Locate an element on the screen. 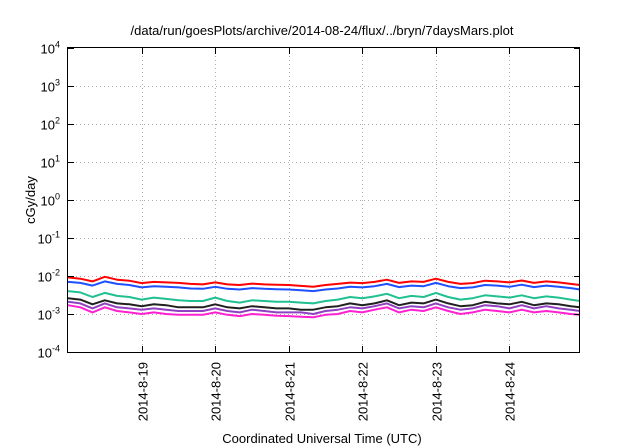 This screenshot has height=448, width=640. x-tick-label: 2014-8-22 is located at coordinates (363, 391).